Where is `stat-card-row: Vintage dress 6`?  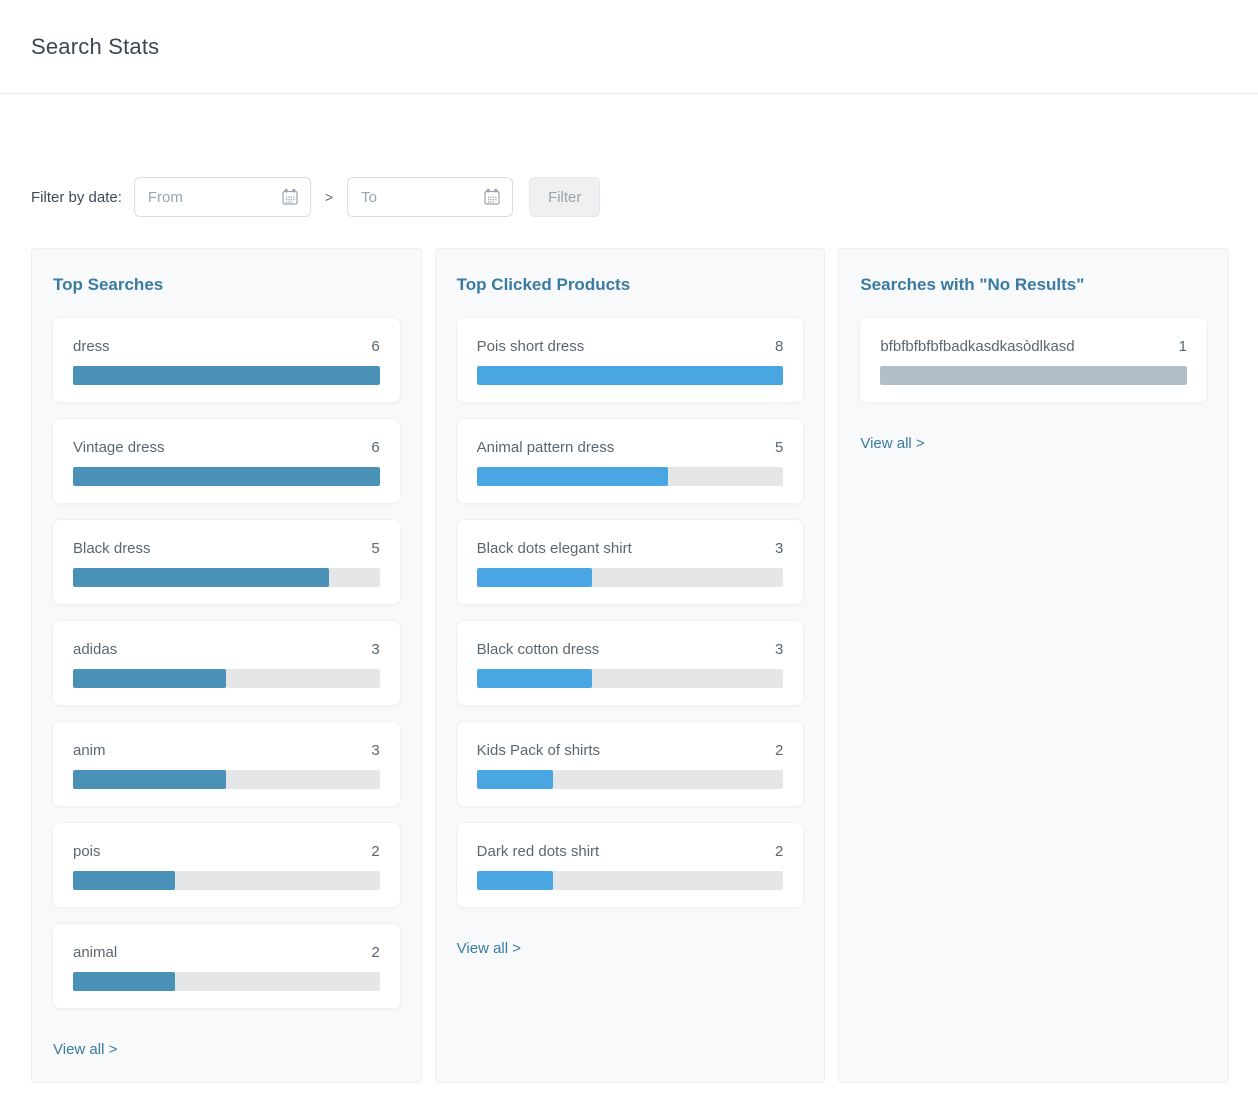 stat-card-row: Vintage dress 6 is located at coordinates (226, 447).